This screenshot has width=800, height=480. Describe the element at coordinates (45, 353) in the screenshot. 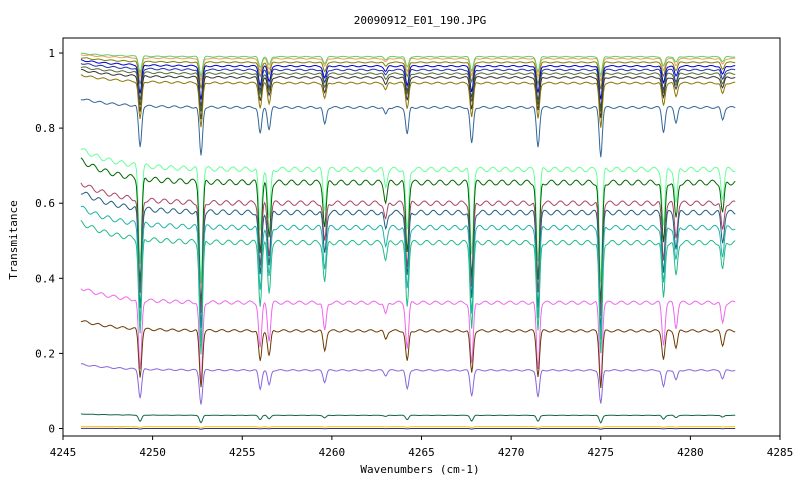

I see `y-tick-label: 0.2` at that location.